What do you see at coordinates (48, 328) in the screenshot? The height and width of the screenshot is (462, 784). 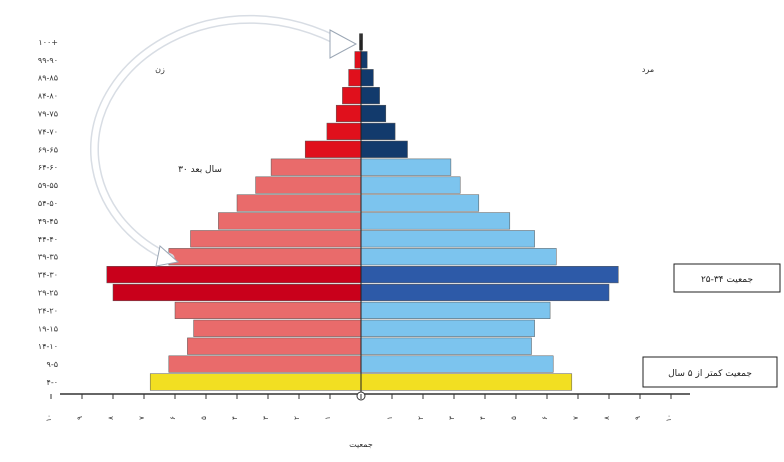 I see `age-group-label: ۱۹-۱۵` at bounding box center [48, 328].